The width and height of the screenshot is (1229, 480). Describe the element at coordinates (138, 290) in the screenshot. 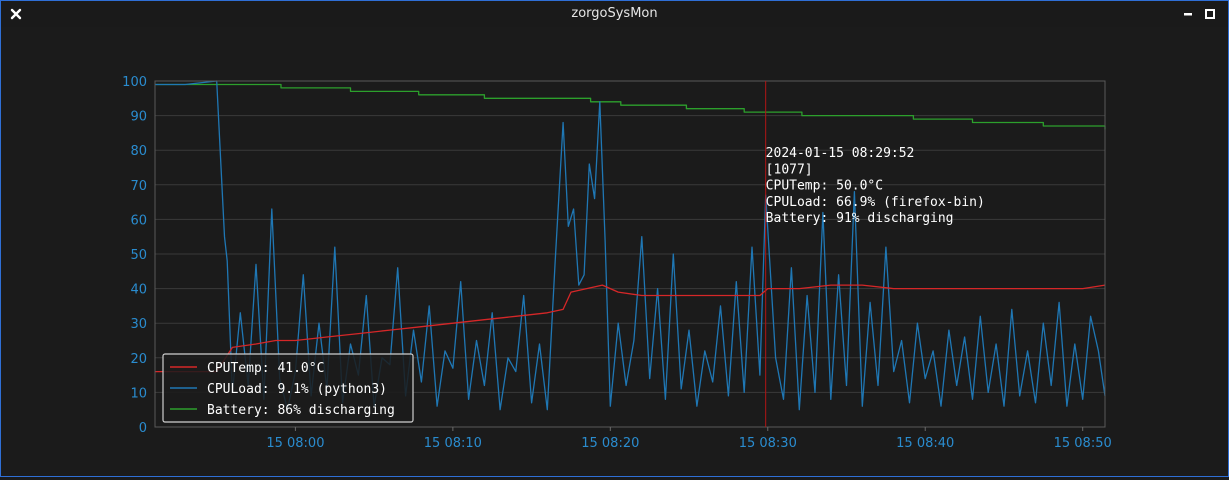

I see `y-tick-label: 40` at that location.